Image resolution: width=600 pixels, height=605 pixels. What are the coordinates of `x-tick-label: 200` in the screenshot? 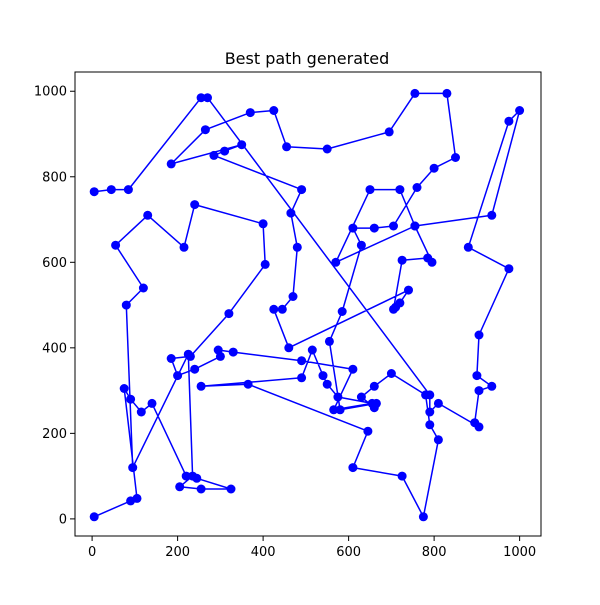 It's located at (177, 552).